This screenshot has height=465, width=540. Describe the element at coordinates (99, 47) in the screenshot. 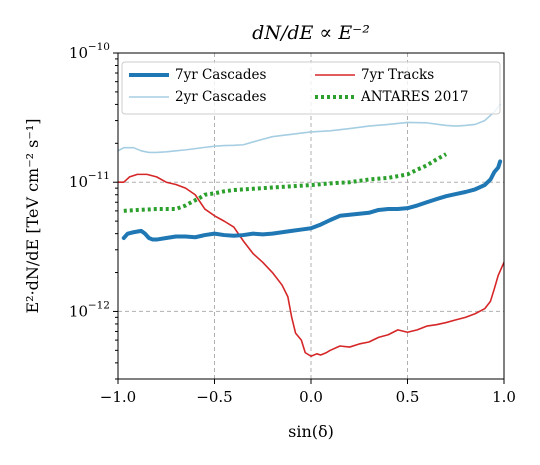

I see `y-tick-label-exponent: −10` at that location.